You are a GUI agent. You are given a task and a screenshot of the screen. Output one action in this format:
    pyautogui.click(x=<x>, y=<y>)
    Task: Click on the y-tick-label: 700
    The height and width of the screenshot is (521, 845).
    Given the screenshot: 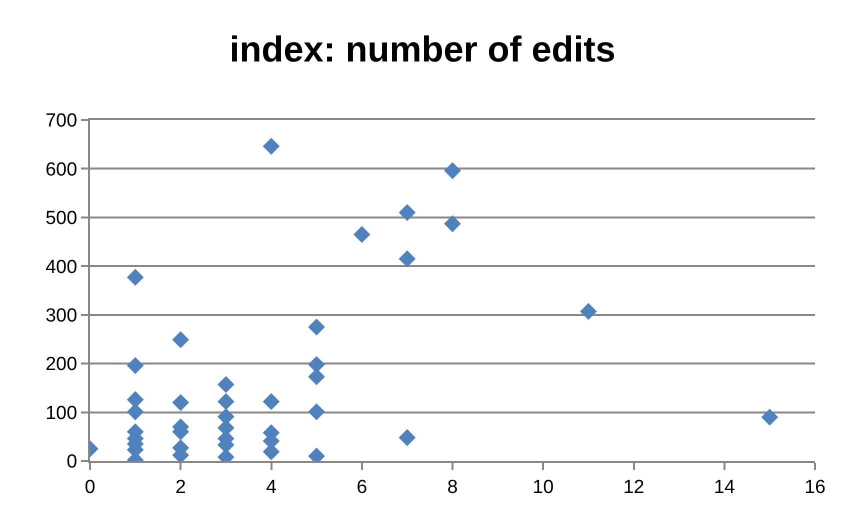 What is the action you would take?
    pyautogui.click(x=61, y=121)
    